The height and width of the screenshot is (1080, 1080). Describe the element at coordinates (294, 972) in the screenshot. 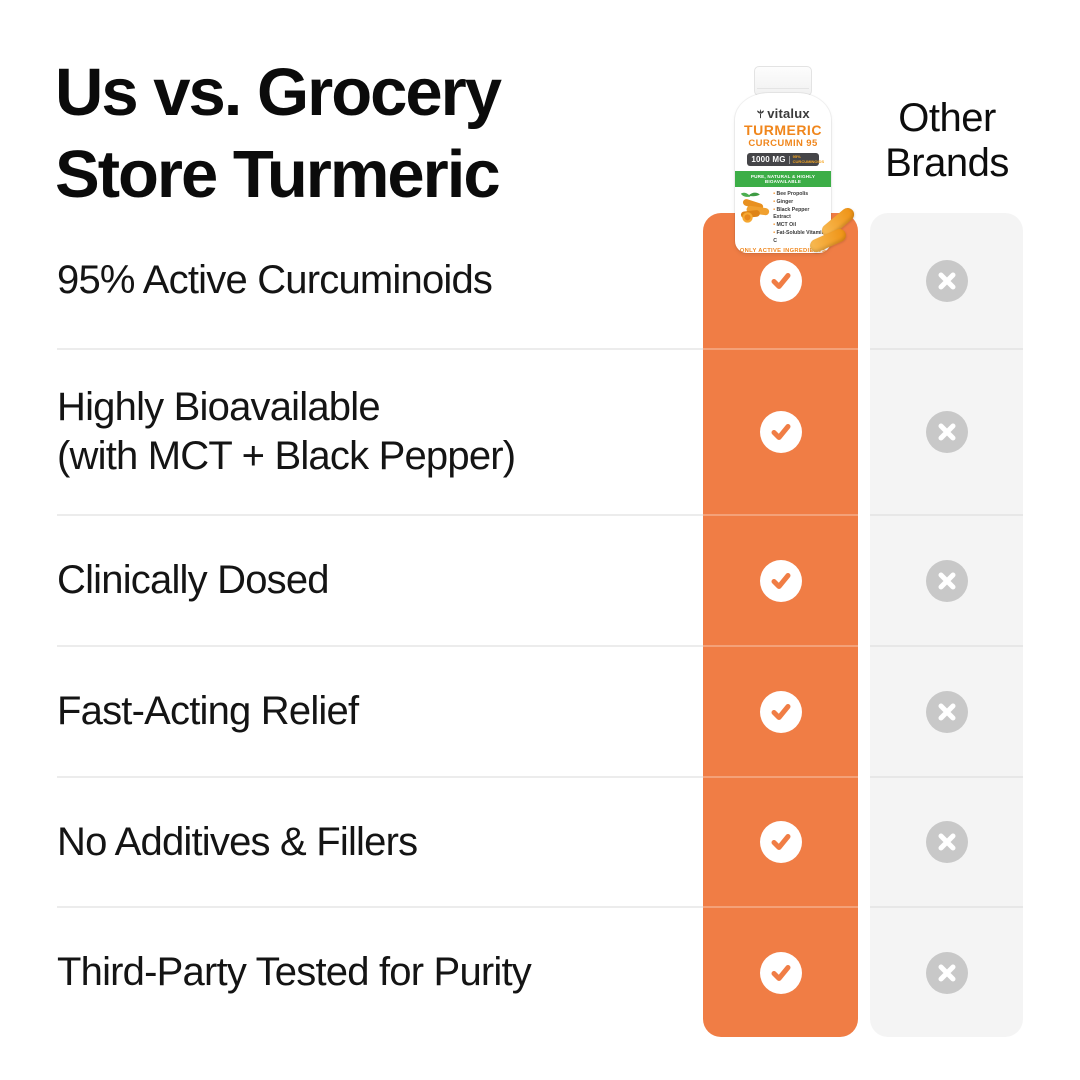

I see `feature-label: Third-Party Tested for Purity` at that location.